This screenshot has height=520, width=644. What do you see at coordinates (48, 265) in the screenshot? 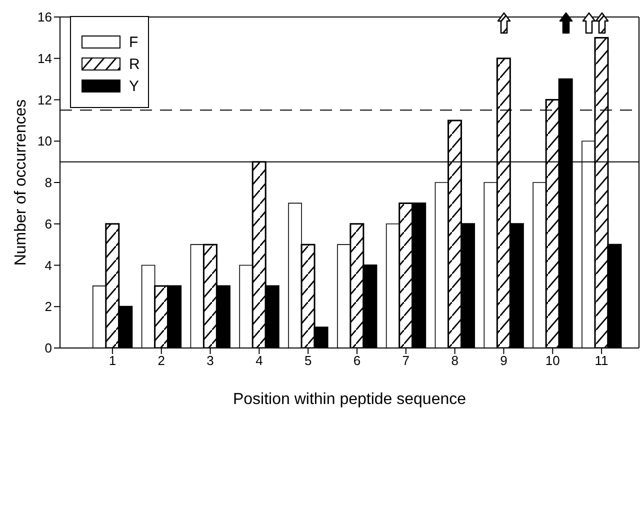
I see `y-tick-label: 4` at bounding box center [48, 265].